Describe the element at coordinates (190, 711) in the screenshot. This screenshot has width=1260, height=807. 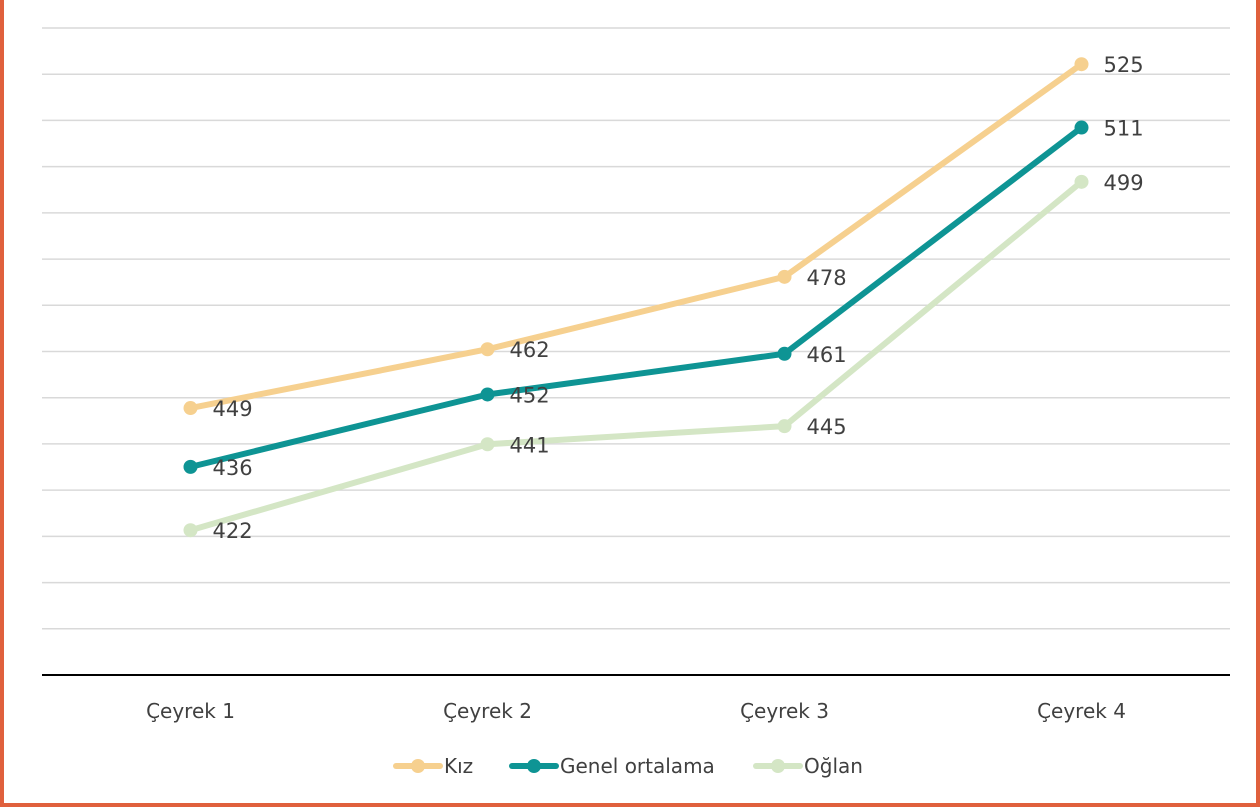
I see `x-tick-label: Çeyrek 1` at that location.